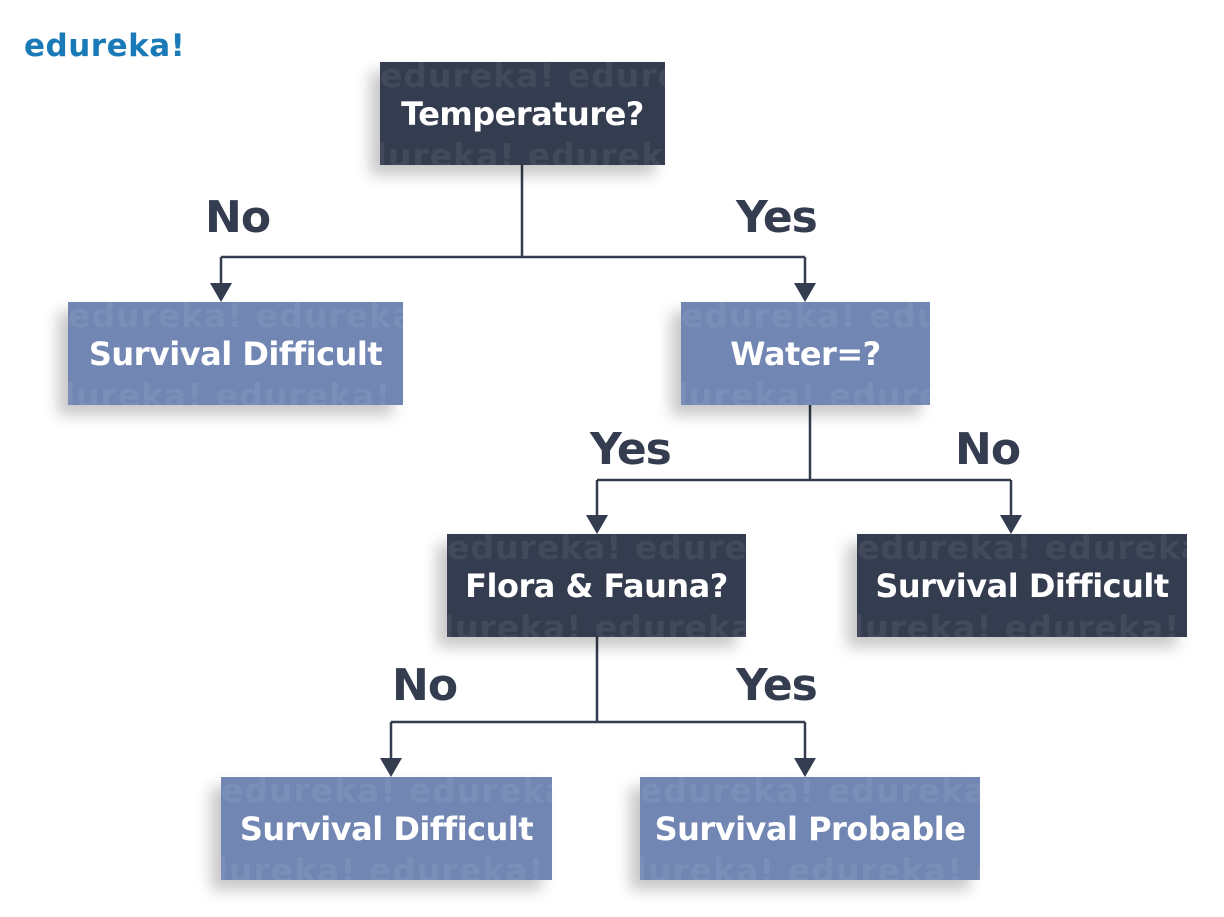 The width and height of the screenshot is (1224, 917). I want to click on edge-label-flora-no: No, so click(425, 685).